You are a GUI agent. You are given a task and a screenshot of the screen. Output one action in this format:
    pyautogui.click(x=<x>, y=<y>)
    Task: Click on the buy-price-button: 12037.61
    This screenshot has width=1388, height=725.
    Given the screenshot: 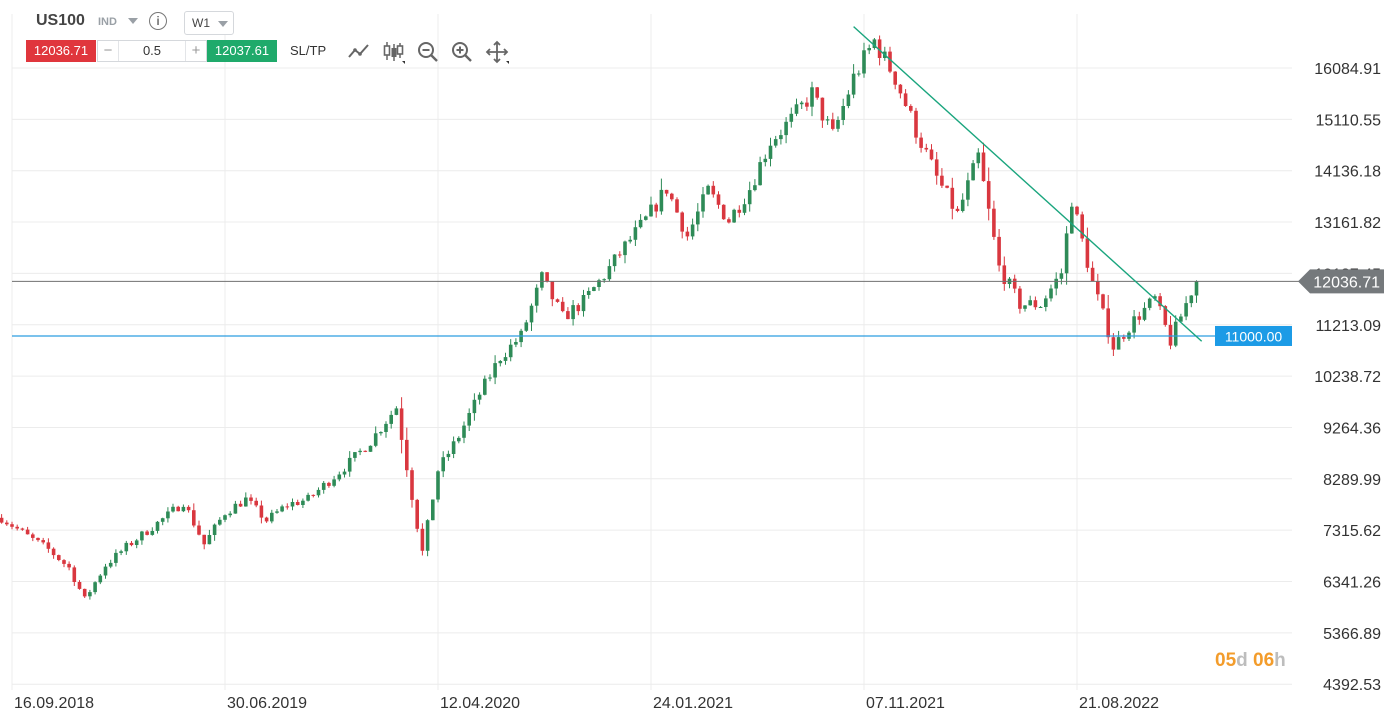 What is the action you would take?
    pyautogui.click(x=242, y=51)
    